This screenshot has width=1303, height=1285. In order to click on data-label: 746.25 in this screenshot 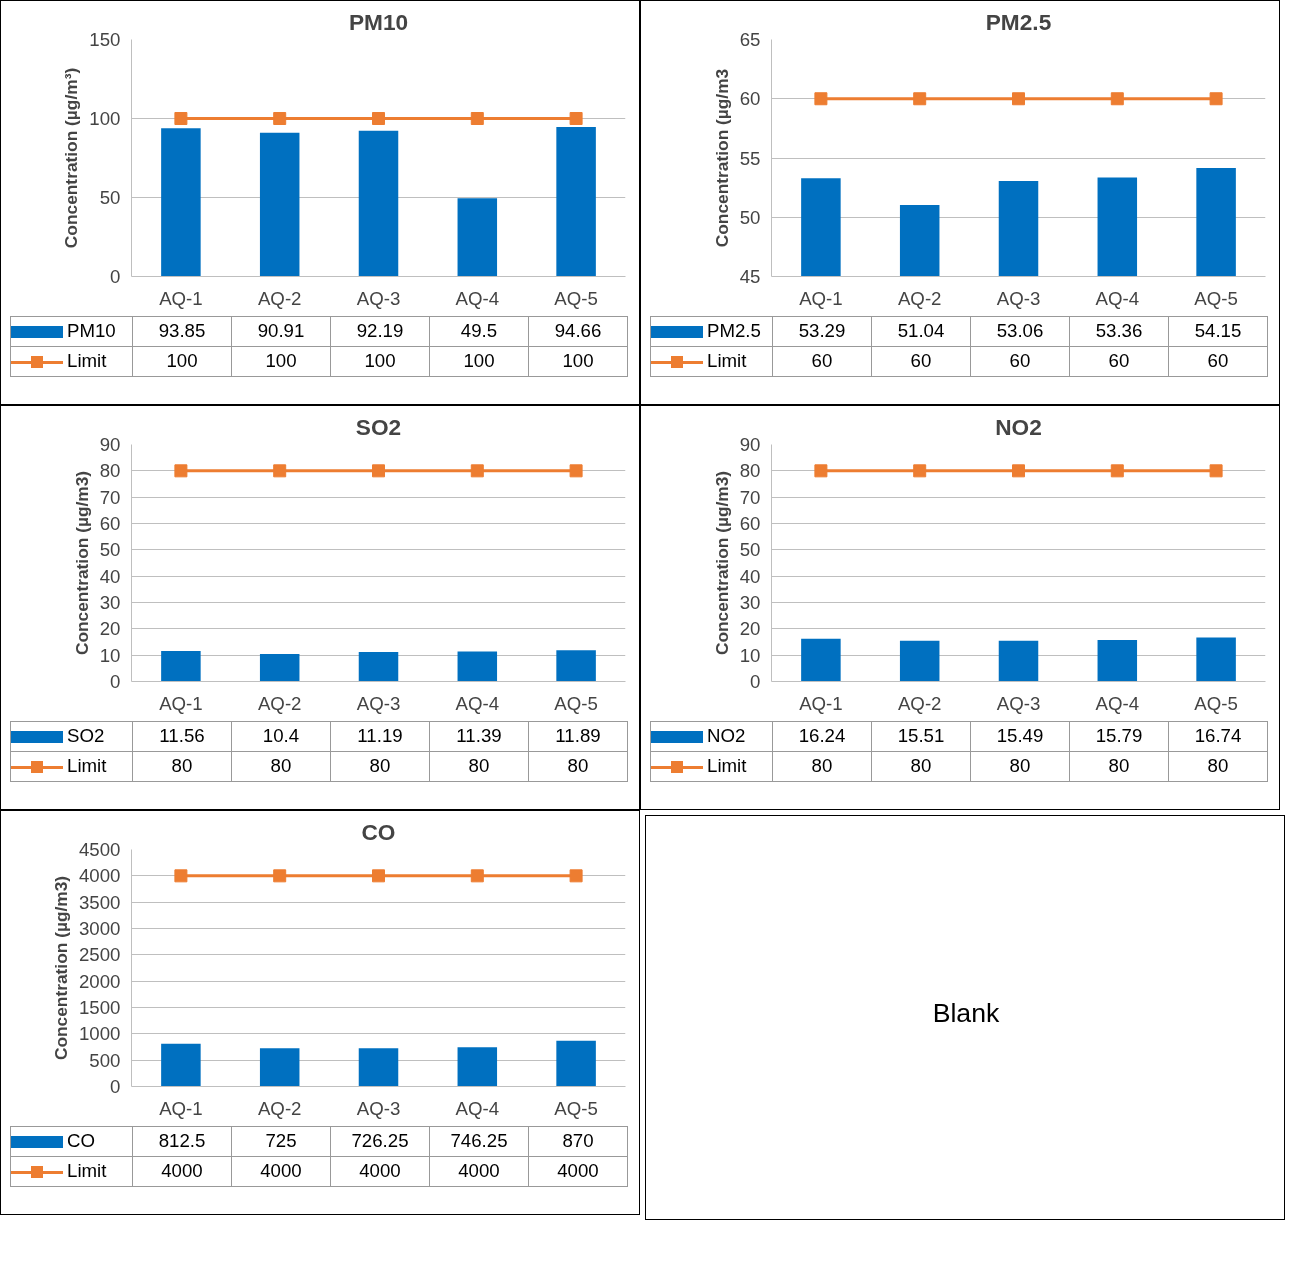, I will do `click(479, 1141)`.